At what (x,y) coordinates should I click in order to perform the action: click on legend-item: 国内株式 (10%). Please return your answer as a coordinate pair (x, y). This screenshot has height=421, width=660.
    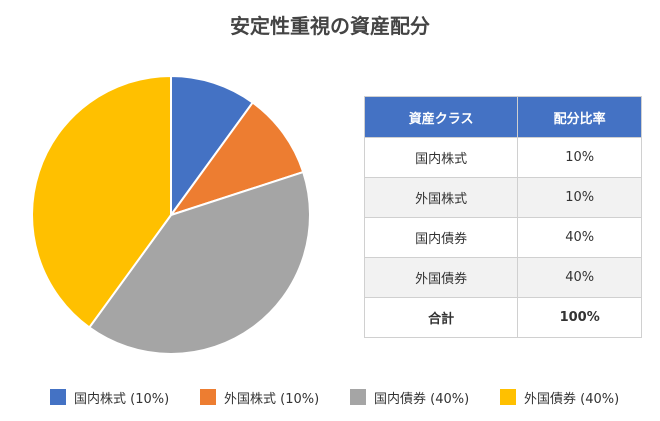
    Looking at the image, I should click on (109, 397).